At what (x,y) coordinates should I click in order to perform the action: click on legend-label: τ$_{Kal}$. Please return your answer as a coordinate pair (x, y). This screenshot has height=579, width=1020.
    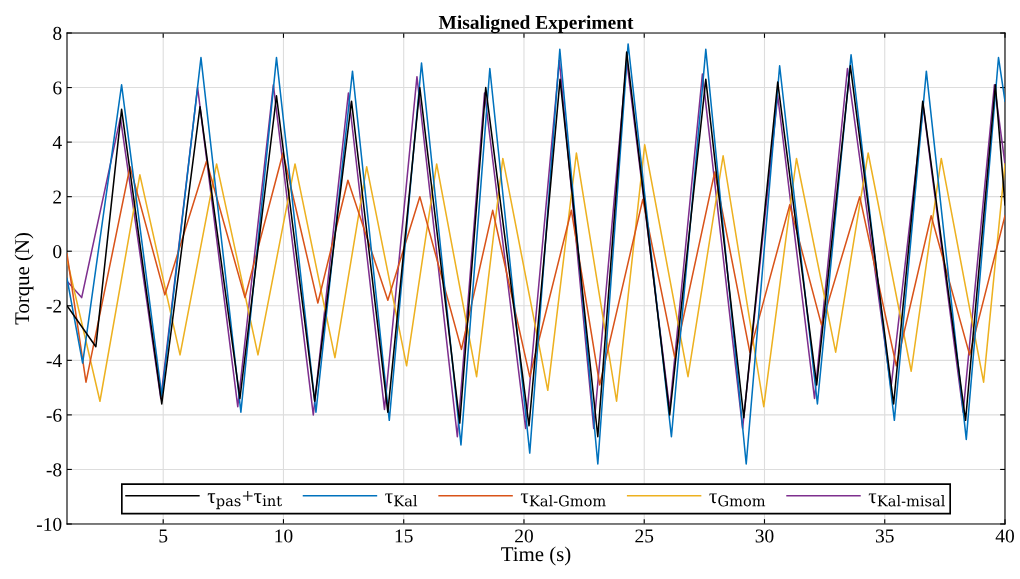
    Looking at the image, I should click on (401, 500).